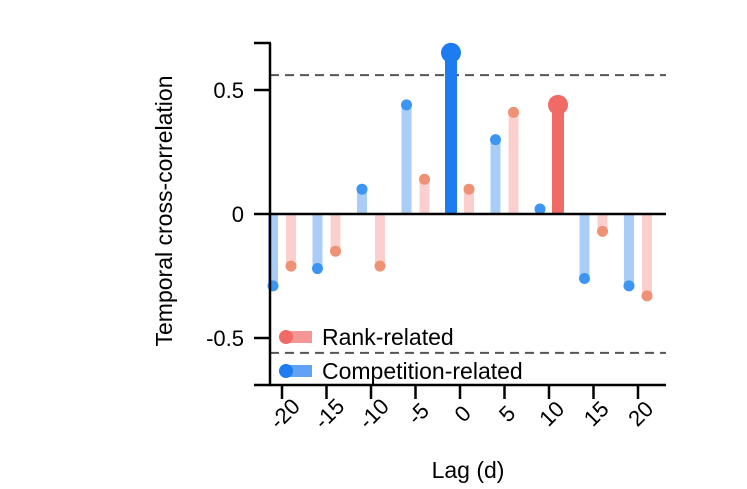 Image resolution: width=747 pixels, height=489 pixels. I want to click on y-tick-label: 0, so click(238, 214).